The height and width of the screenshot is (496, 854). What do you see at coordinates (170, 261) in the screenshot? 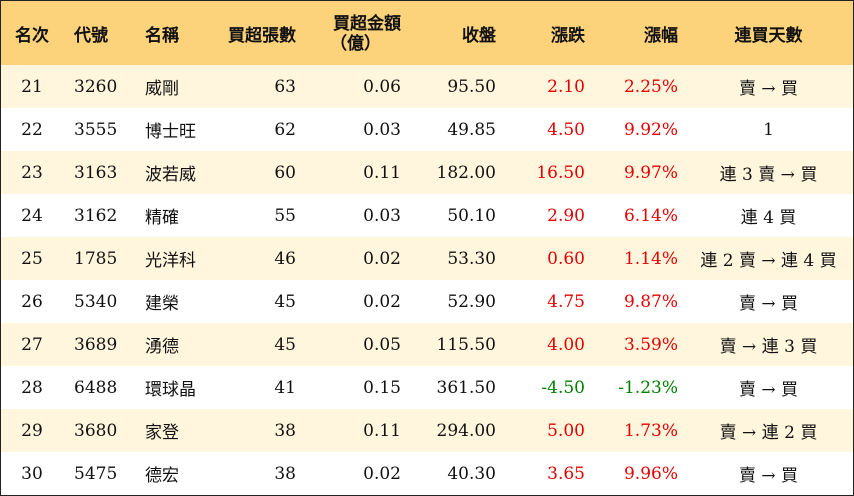
I see `cell-name: 光洋科` at bounding box center [170, 261].